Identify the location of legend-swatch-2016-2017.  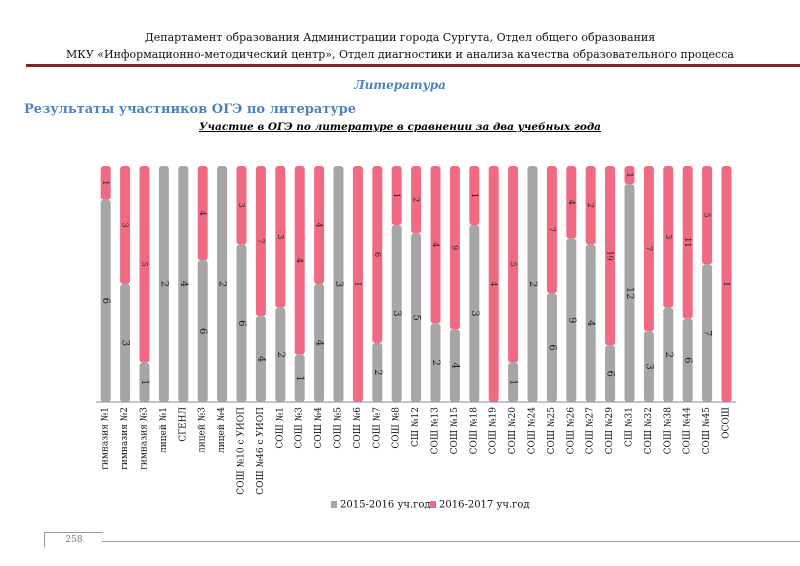
(433, 504).